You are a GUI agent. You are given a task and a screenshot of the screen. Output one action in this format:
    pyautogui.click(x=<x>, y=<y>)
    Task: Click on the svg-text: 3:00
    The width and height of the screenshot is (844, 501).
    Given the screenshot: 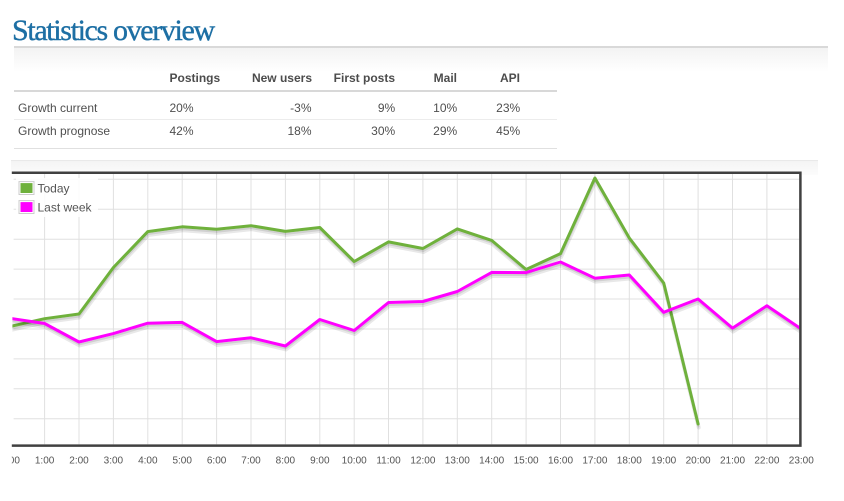 What is the action you would take?
    pyautogui.click(x=114, y=461)
    